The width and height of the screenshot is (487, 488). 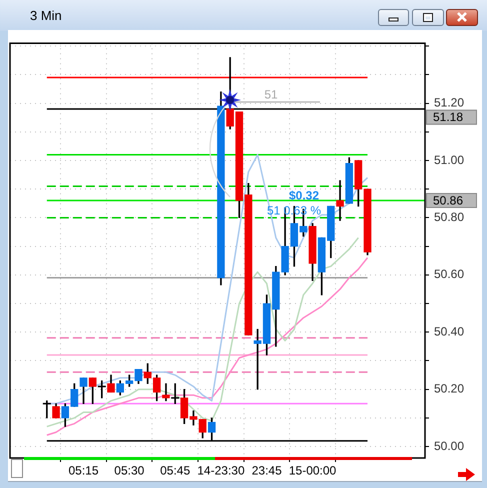 What do you see at coordinates (129, 471) in the screenshot?
I see `x-tick-label: 05:30` at bounding box center [129, 471].